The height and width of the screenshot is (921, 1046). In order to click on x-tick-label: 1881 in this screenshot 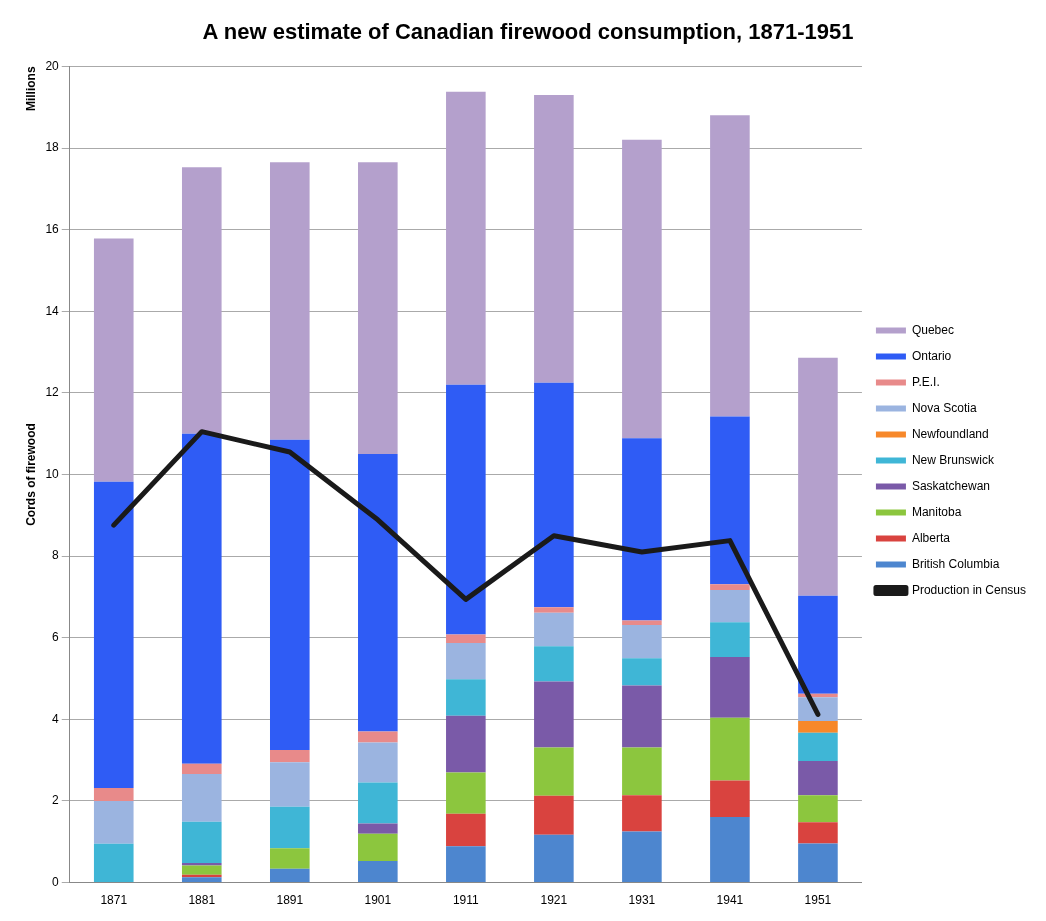, I will do `click(202, 900)`.